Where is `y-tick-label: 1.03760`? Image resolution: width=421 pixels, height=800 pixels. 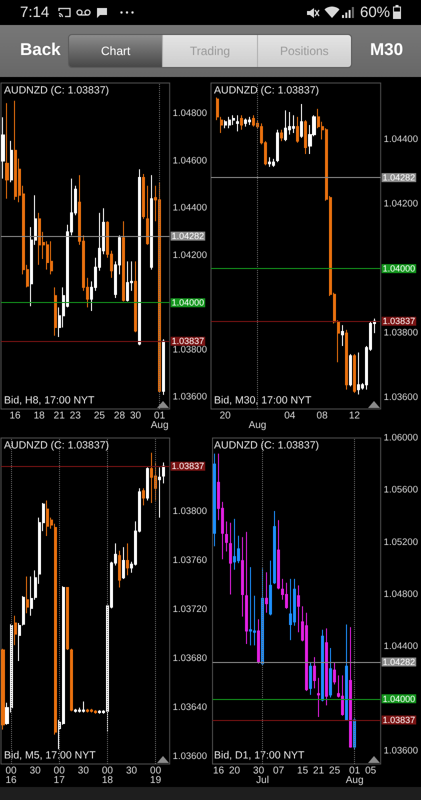
y-tick-label: 1.03760 is located at coordinates (190, 560).